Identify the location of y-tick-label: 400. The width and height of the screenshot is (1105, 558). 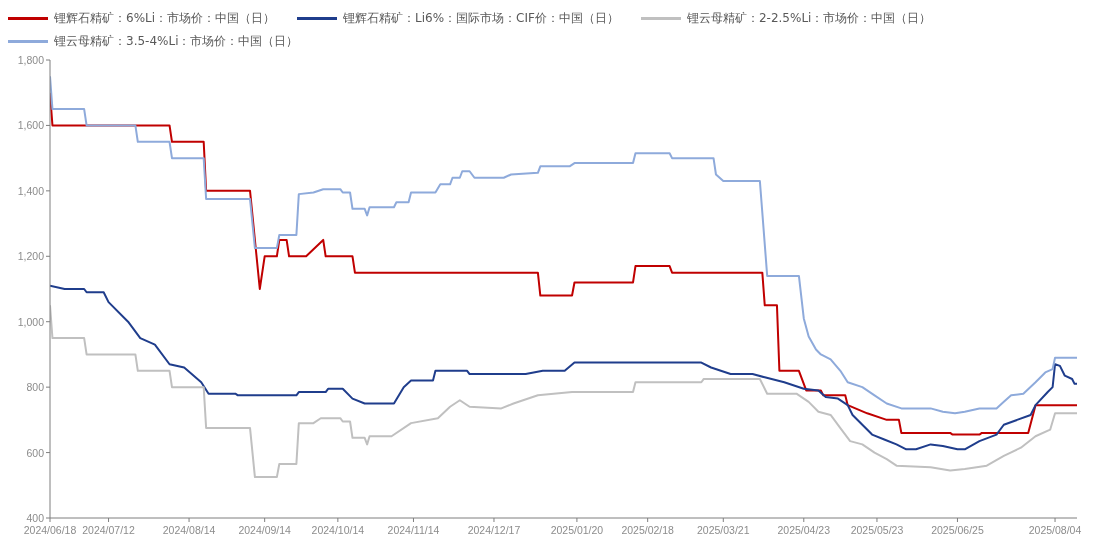
(35, 518).